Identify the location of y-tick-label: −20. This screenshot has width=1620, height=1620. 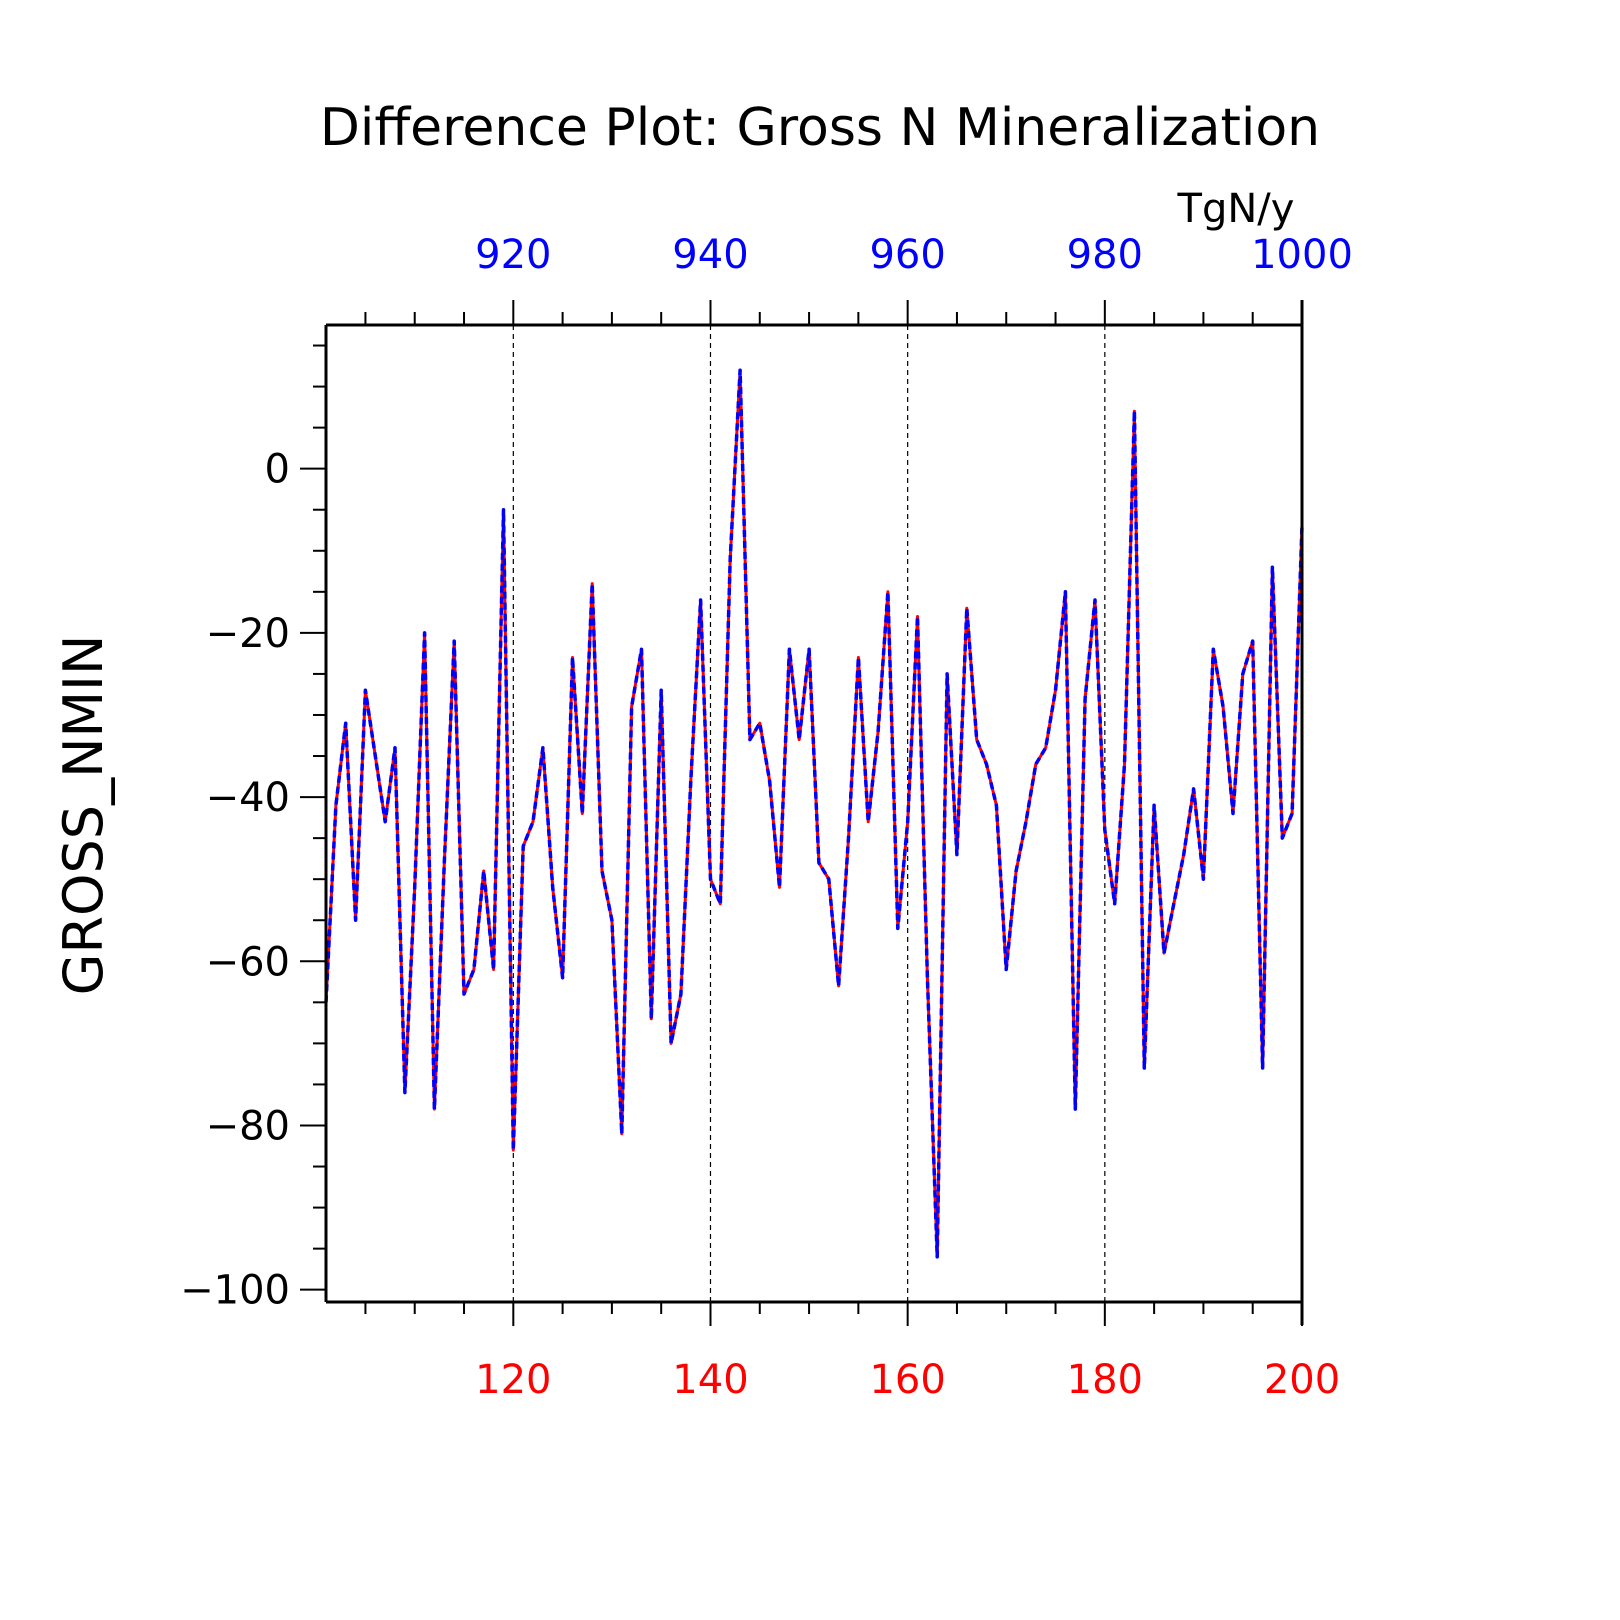
(248, 634).